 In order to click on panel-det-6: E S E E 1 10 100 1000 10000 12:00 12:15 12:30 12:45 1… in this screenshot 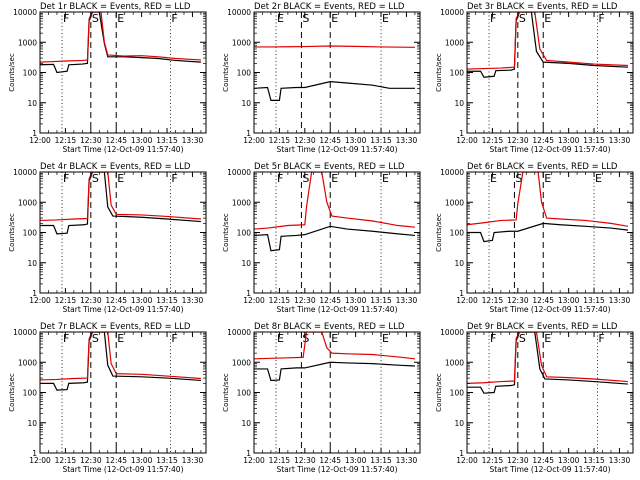, I will do `click(534, 238)`.